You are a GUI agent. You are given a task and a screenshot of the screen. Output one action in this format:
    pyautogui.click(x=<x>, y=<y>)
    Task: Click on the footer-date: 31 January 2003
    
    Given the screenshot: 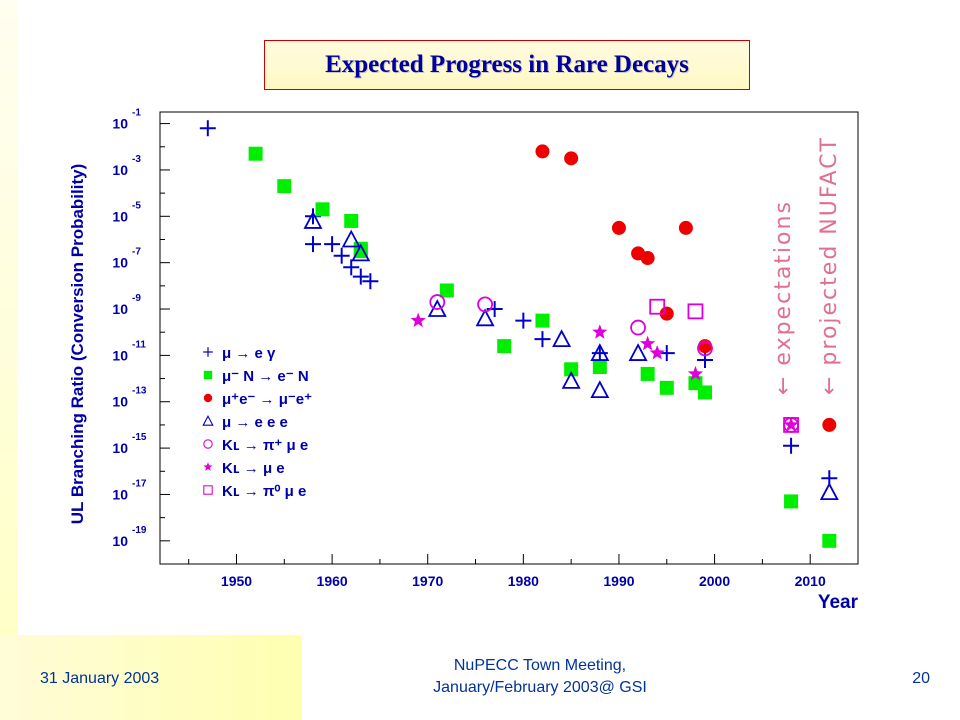 What is the action you would take?
    pyautogui.click(x=100, y=678)
    